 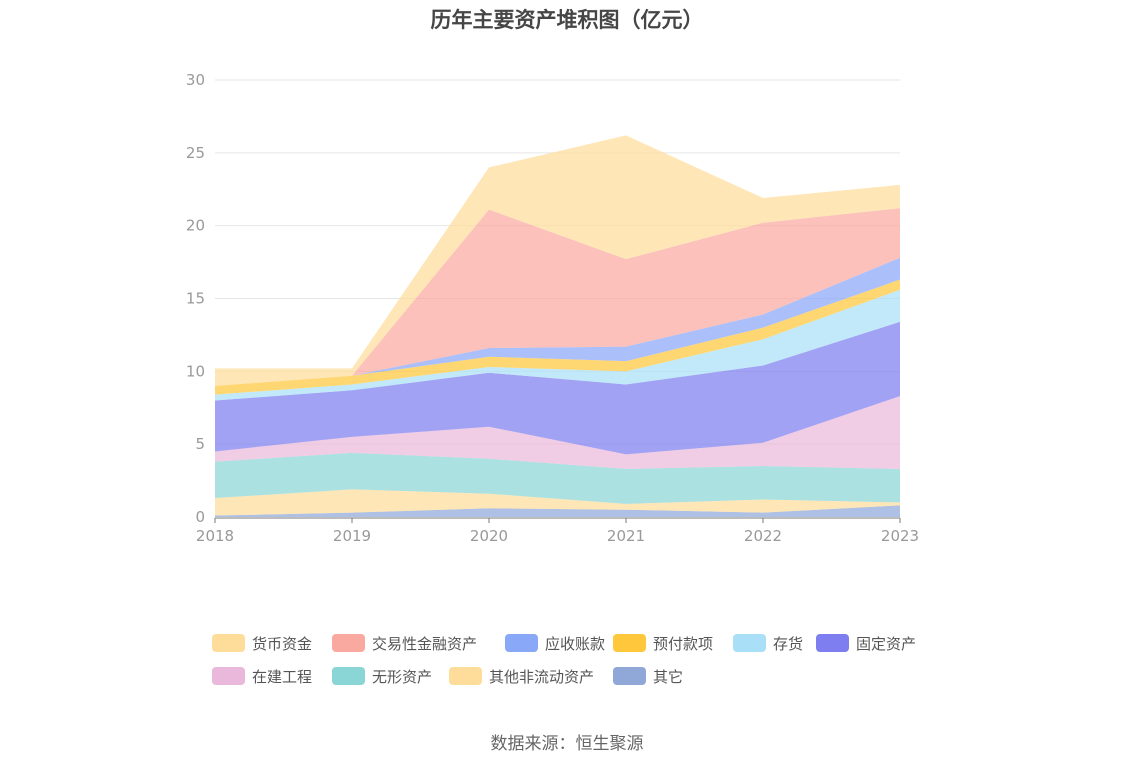 I want to click on legend-label: 应收账款, so click(x=575, y=643).